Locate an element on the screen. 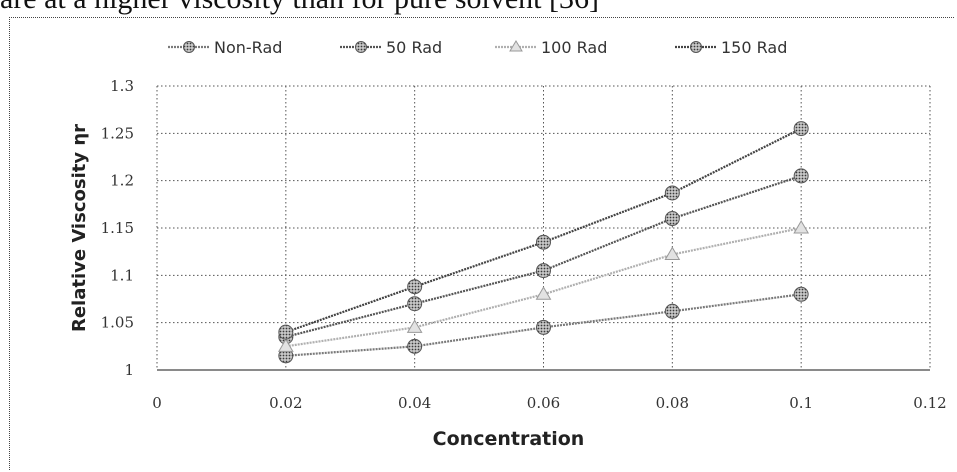  legend-label: Non-Rad is located at coordinates (248, 47).